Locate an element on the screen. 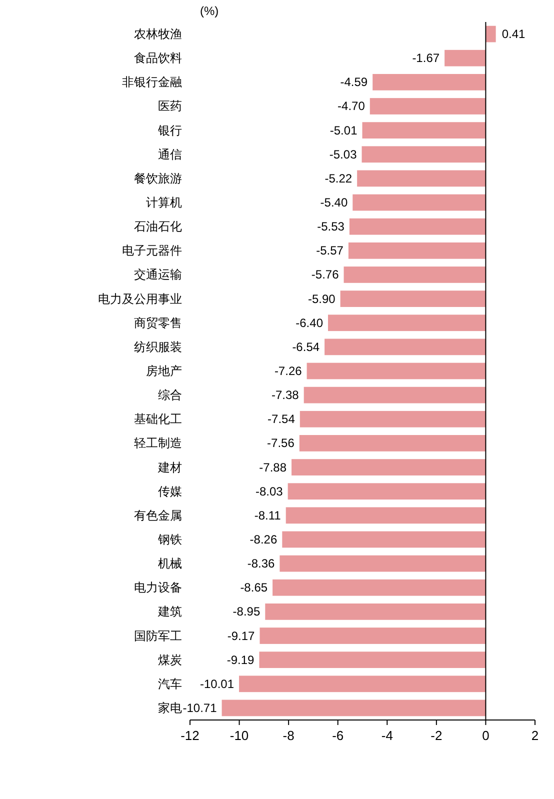 The image size is (554, 799). data-label: -5.90 is located at coordinates (322, 299).